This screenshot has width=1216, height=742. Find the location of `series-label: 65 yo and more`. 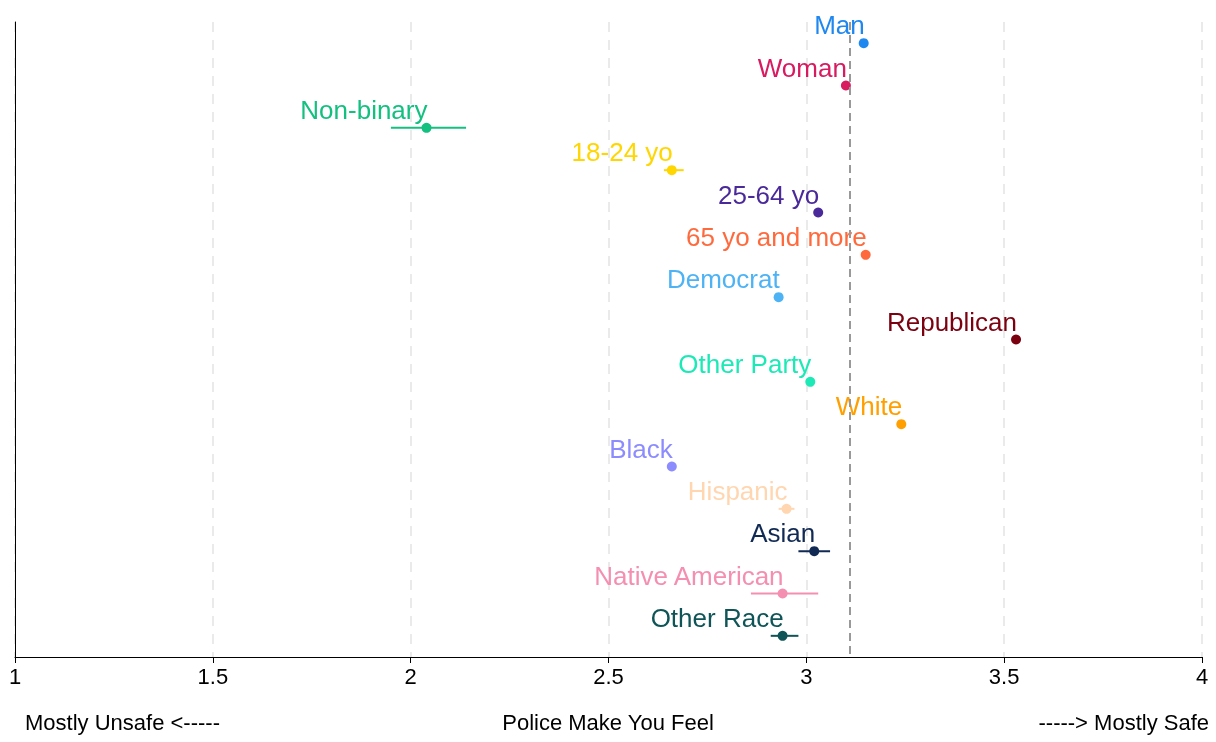

series-label: 65 yo and more is located at coordinates (776, 236).